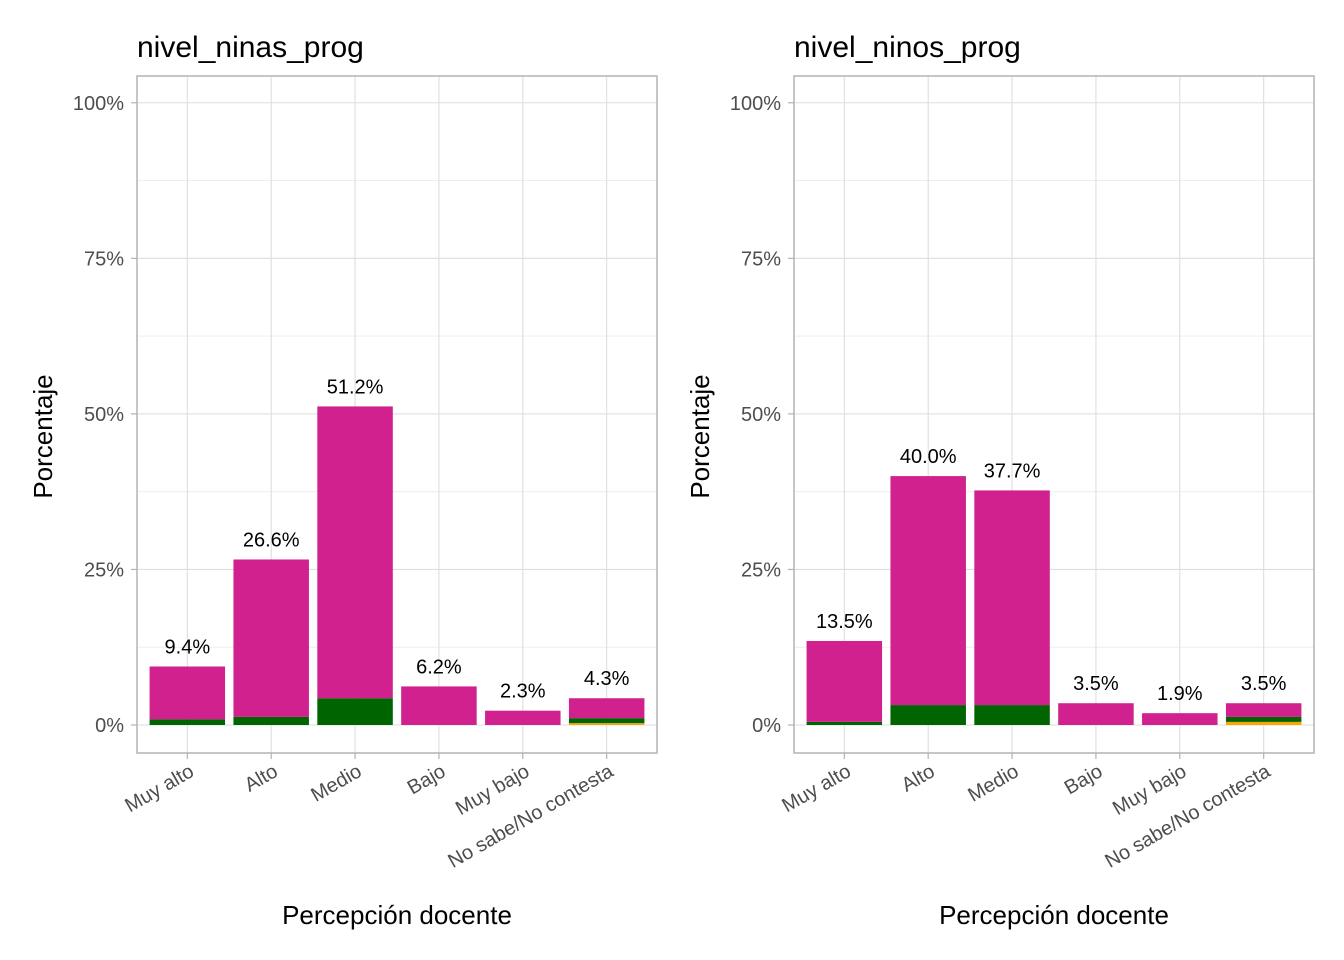 The image size is (1344, 960). Describe the element at coordinates (250, 47) in the screenshot. I see `chart-title: nivel_ninas_prog` at that location.